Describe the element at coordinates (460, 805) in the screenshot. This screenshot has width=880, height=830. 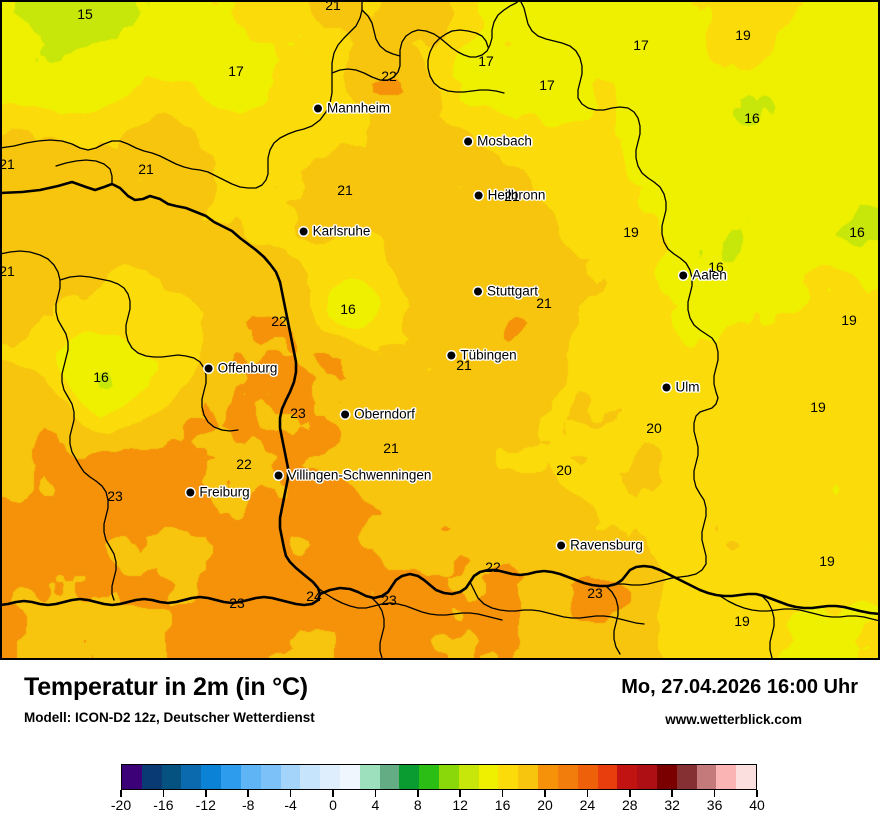
I see `colorbar-tick-label: 12` at that location.